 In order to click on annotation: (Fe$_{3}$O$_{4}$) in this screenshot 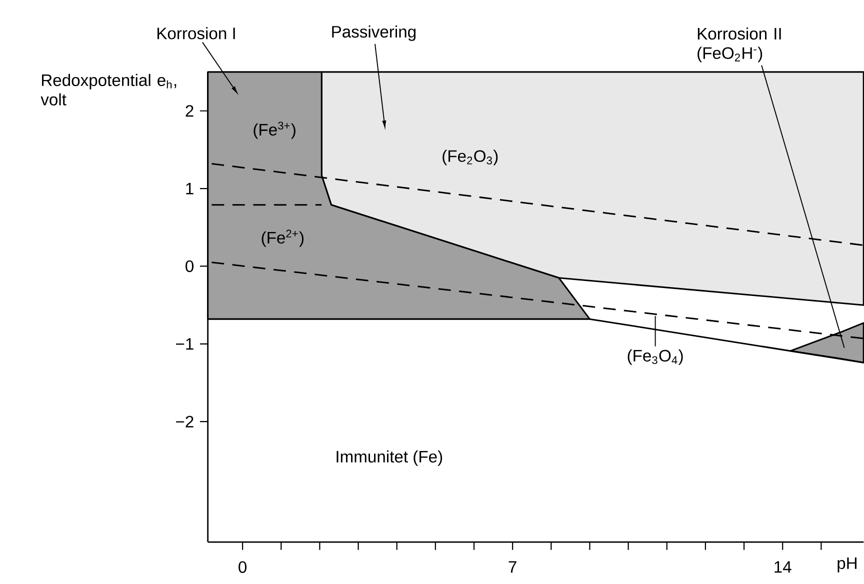, I will do `click(655, 357)`.